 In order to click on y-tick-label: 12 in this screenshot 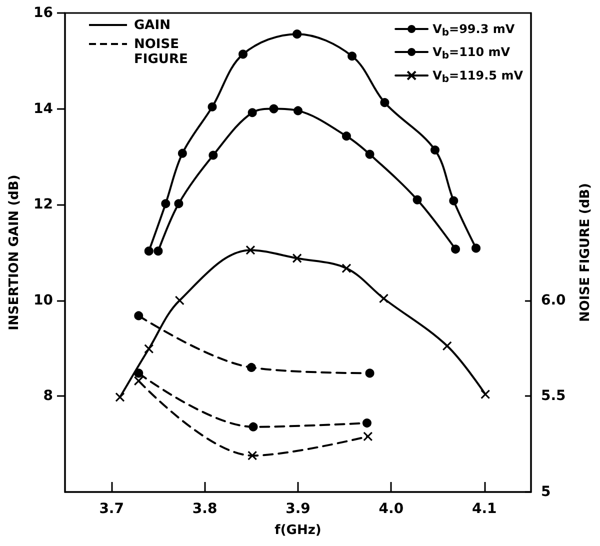, I will do `click(43, 204)`.